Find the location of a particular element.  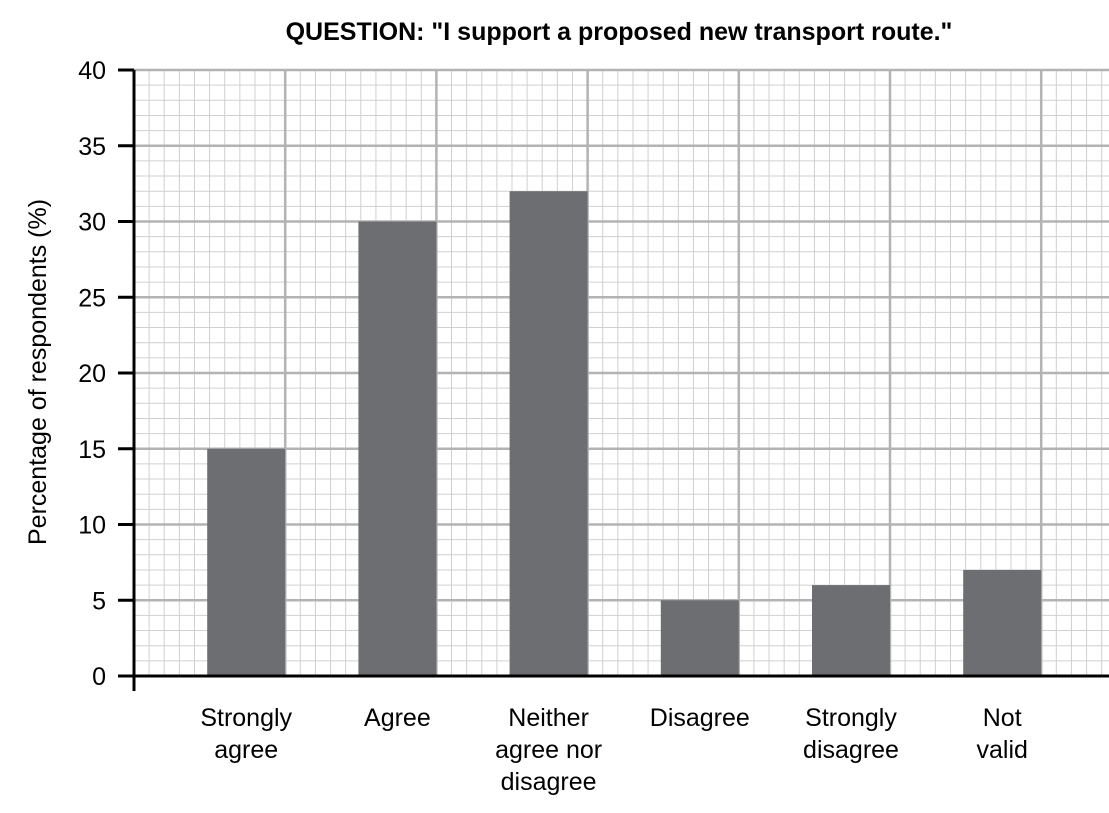

y-tick-label: 25 is located at coordinates (92, 298).